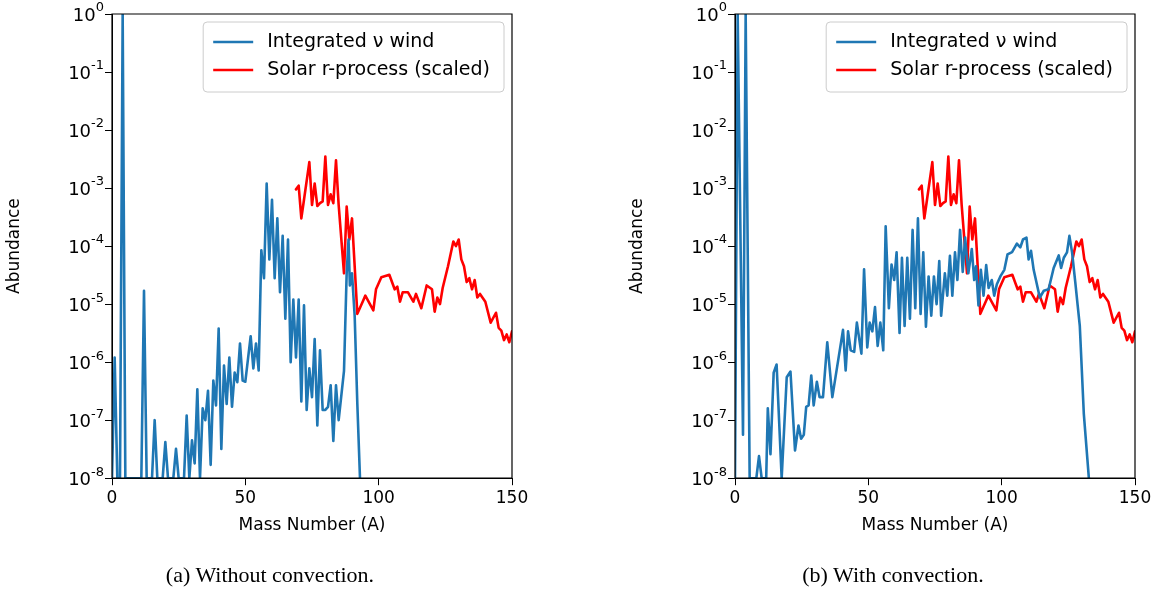 The width and height of the screenshot is (1158, 600). I want to click on text: (a) Without convection., so click(270, 575).